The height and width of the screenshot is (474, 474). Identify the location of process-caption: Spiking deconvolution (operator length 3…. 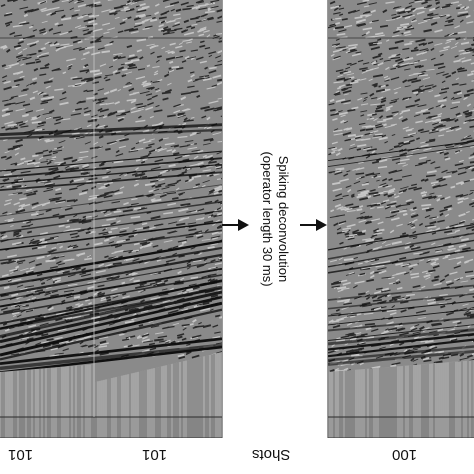
(275, 219).